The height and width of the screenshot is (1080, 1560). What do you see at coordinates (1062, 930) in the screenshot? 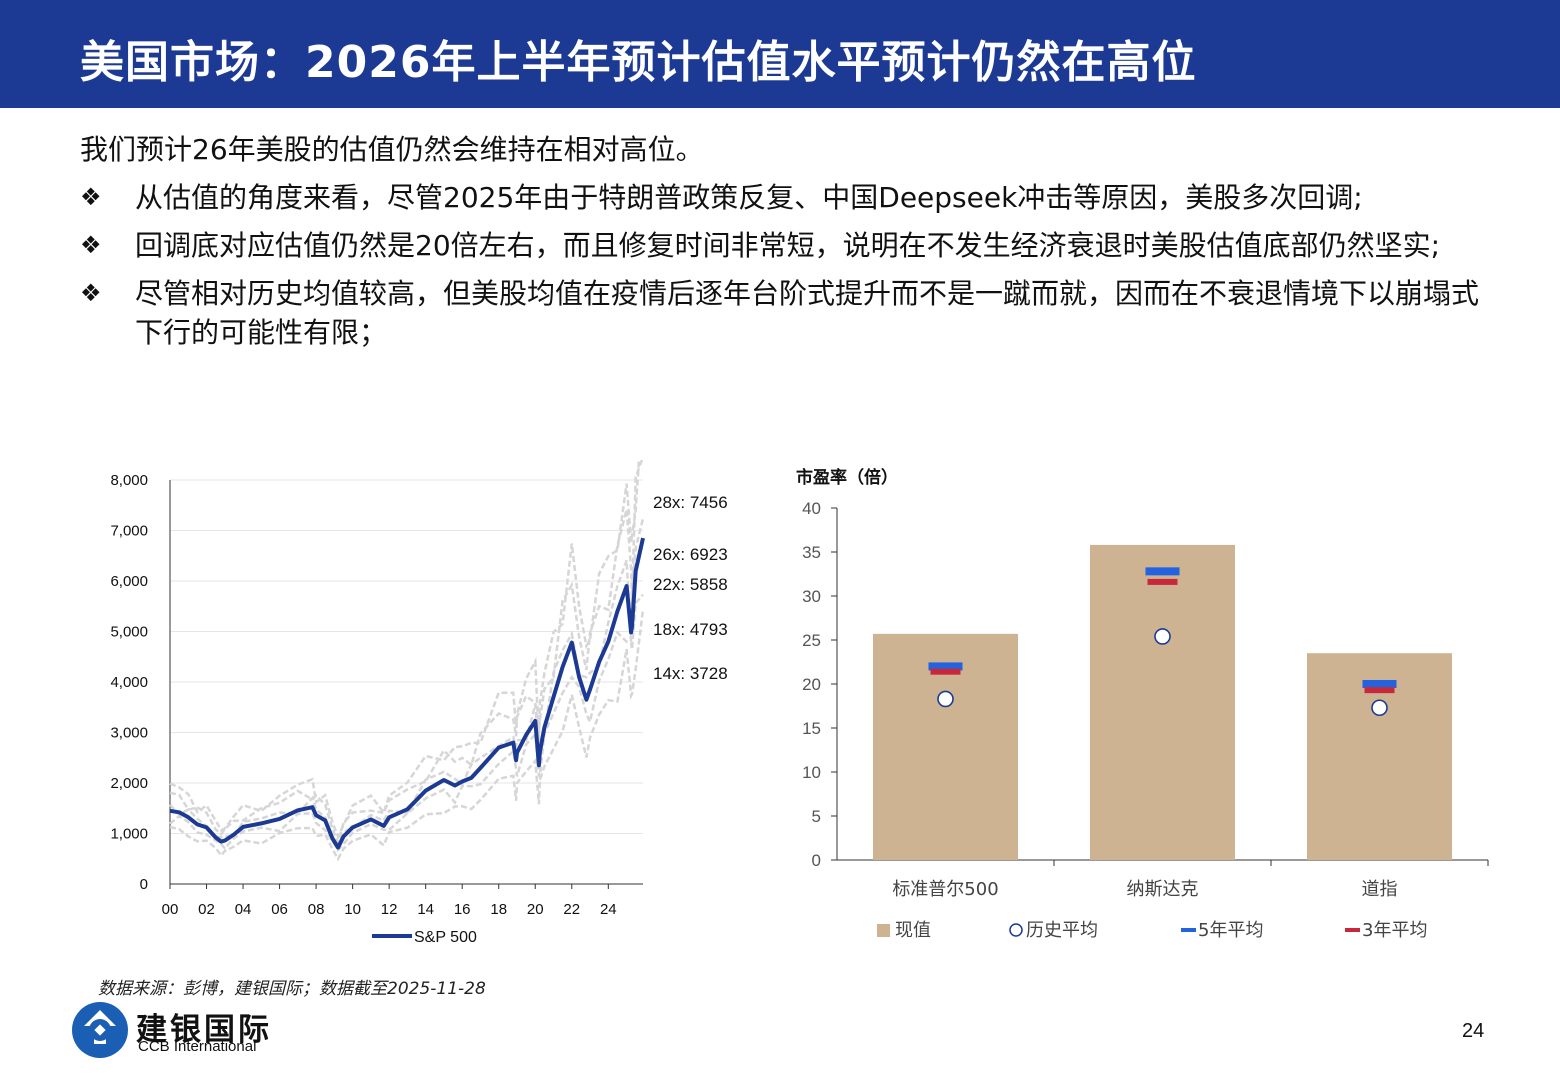
I see `legend-hist-label: 历史平均` at bounding box center [1062, 930].